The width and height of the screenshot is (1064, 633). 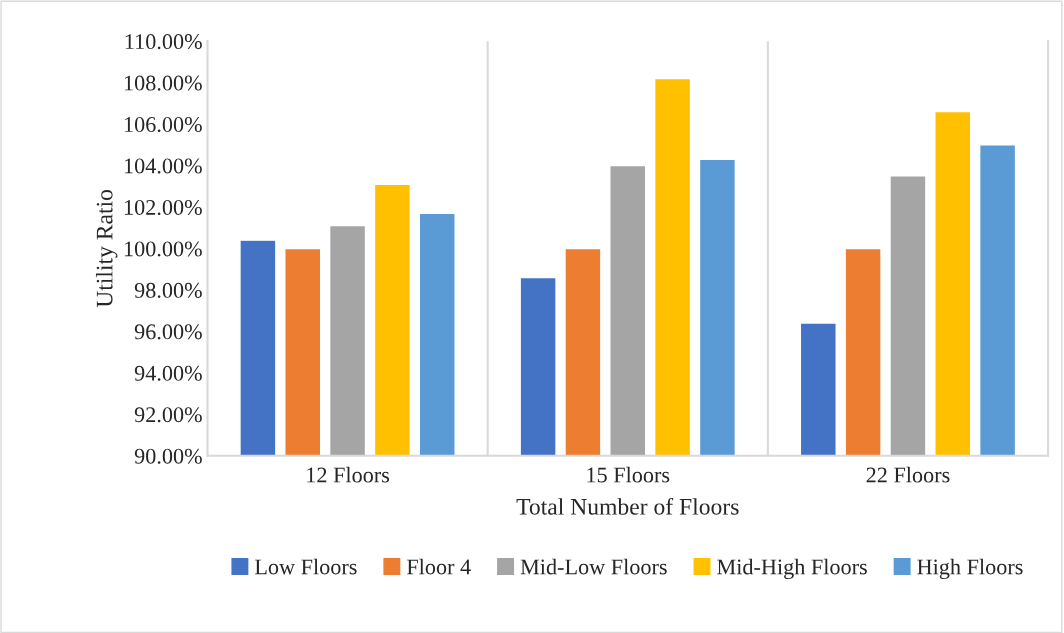 I want to click on y-tick-label: 100.00%, so click(x=163, y=249).